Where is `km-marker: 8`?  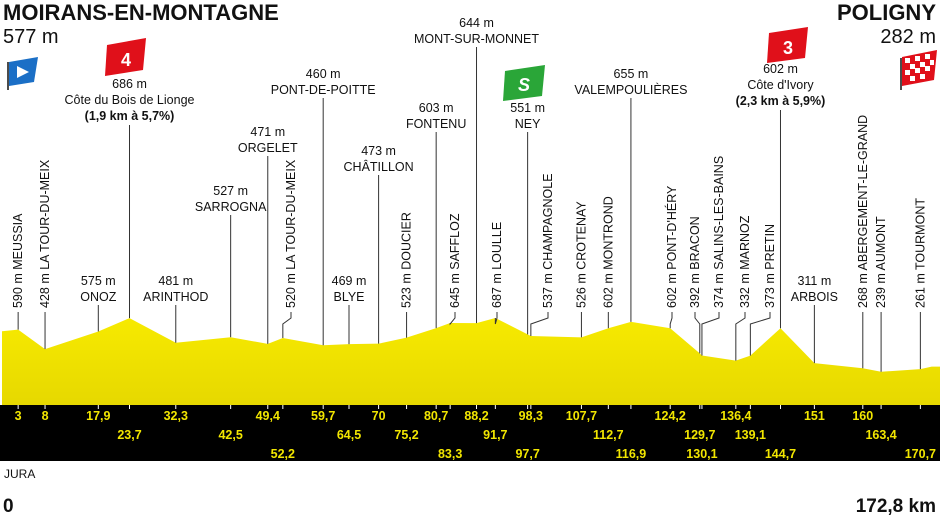
km-marker: 8 is located at coordinates (45, 416).